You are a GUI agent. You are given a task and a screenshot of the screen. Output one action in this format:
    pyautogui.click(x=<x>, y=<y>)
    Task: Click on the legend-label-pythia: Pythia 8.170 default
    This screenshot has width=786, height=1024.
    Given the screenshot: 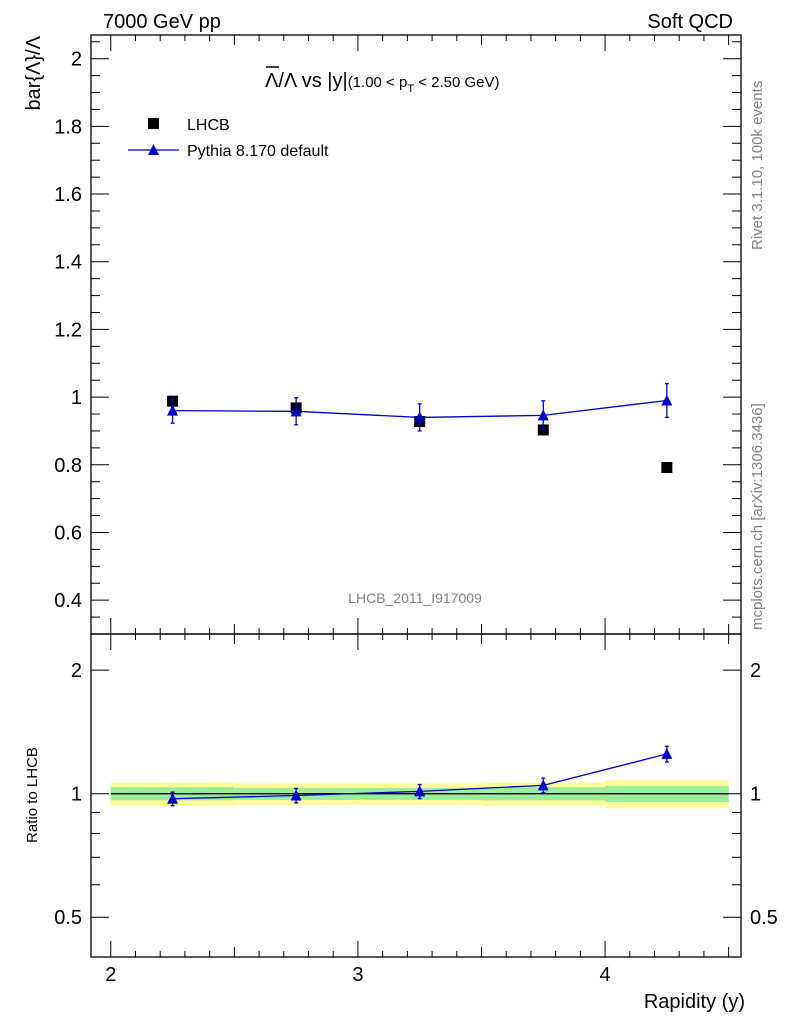 What is the action you would take?
    pyautogui.click(x=258, y=151)
    